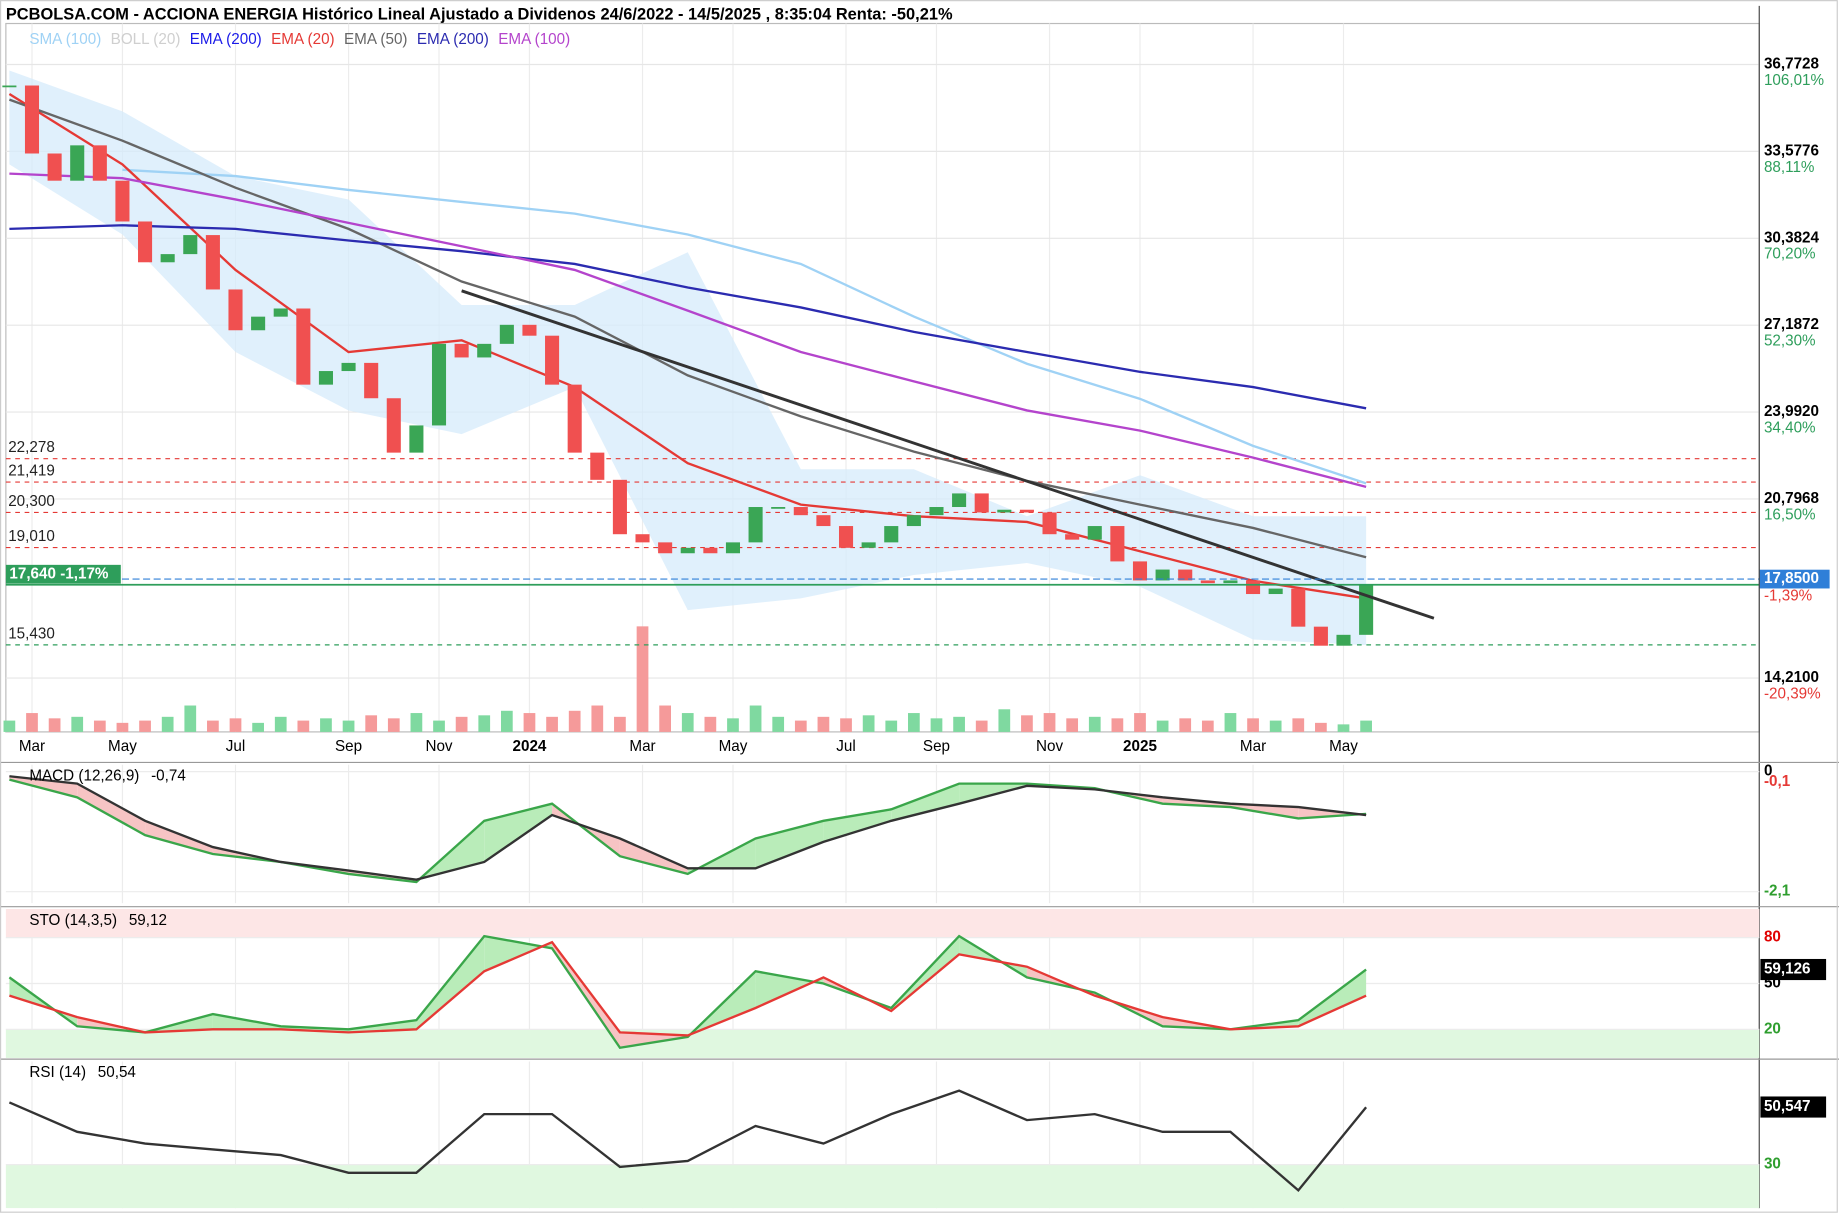  What do you see at coordinates (168, 776) in the screenshot?
I see `panel-value: -0,74` at bounding box center [168, 776].